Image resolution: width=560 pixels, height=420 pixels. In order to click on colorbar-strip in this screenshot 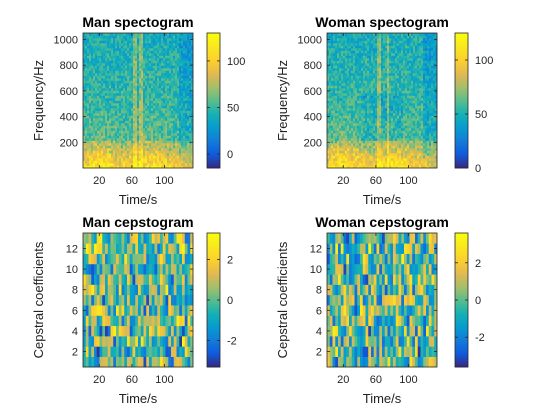, I will do `click(213, 161)`.